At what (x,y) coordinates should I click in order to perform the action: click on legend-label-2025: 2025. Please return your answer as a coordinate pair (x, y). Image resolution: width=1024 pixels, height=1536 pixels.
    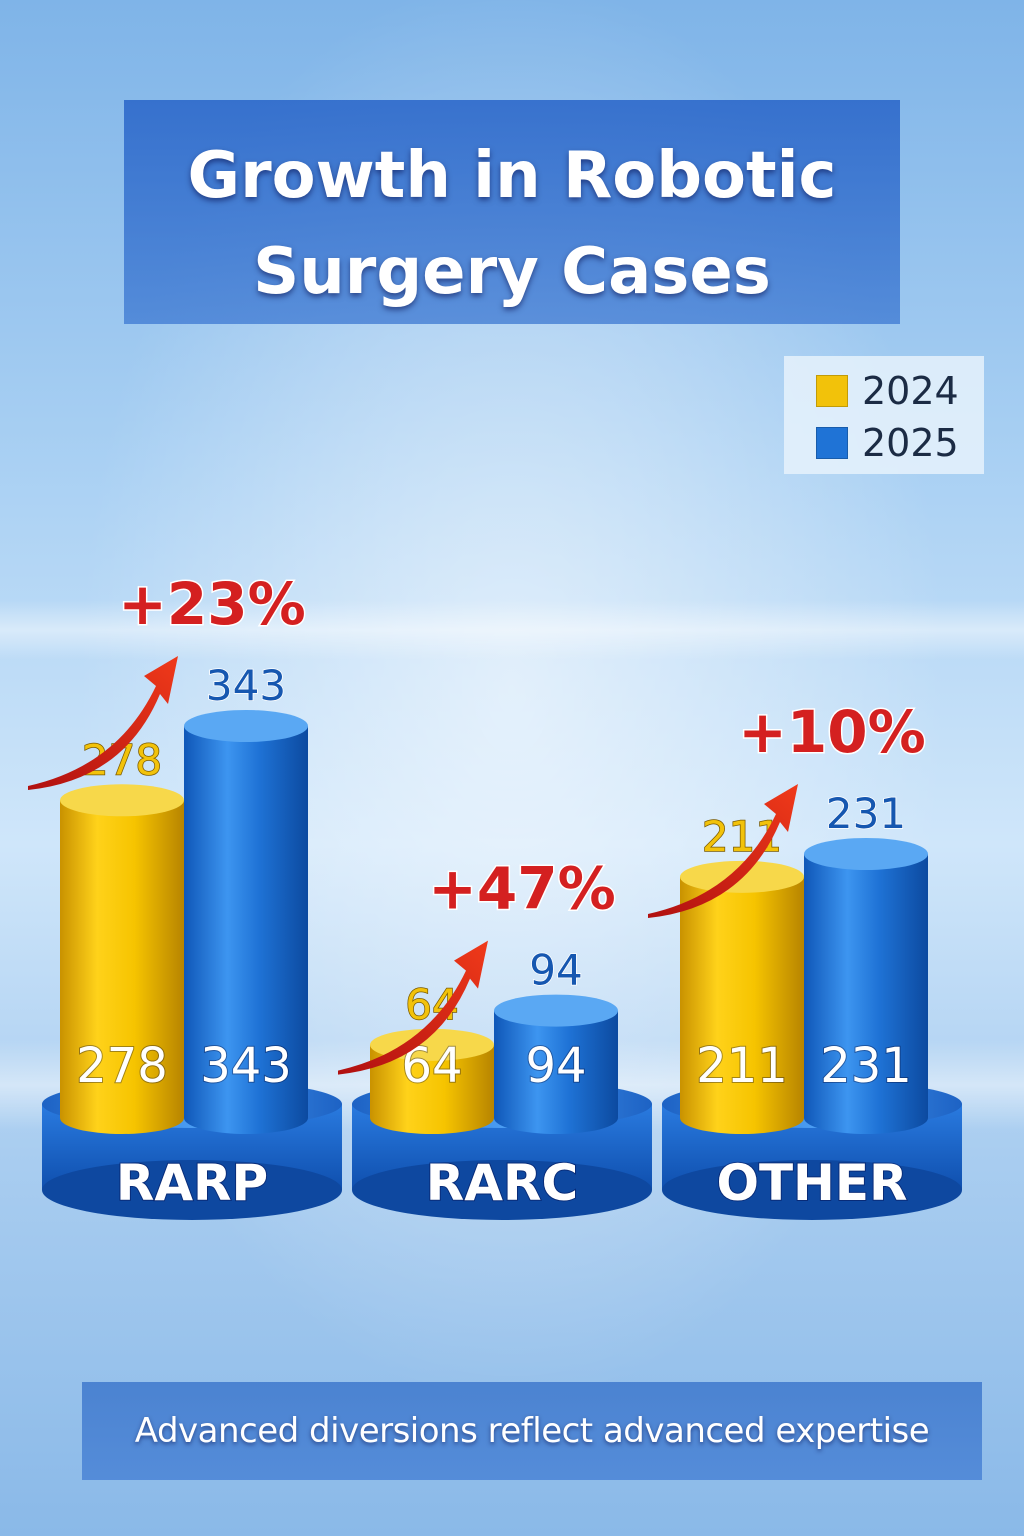
    Looking at the image, I should click on (910, 443).